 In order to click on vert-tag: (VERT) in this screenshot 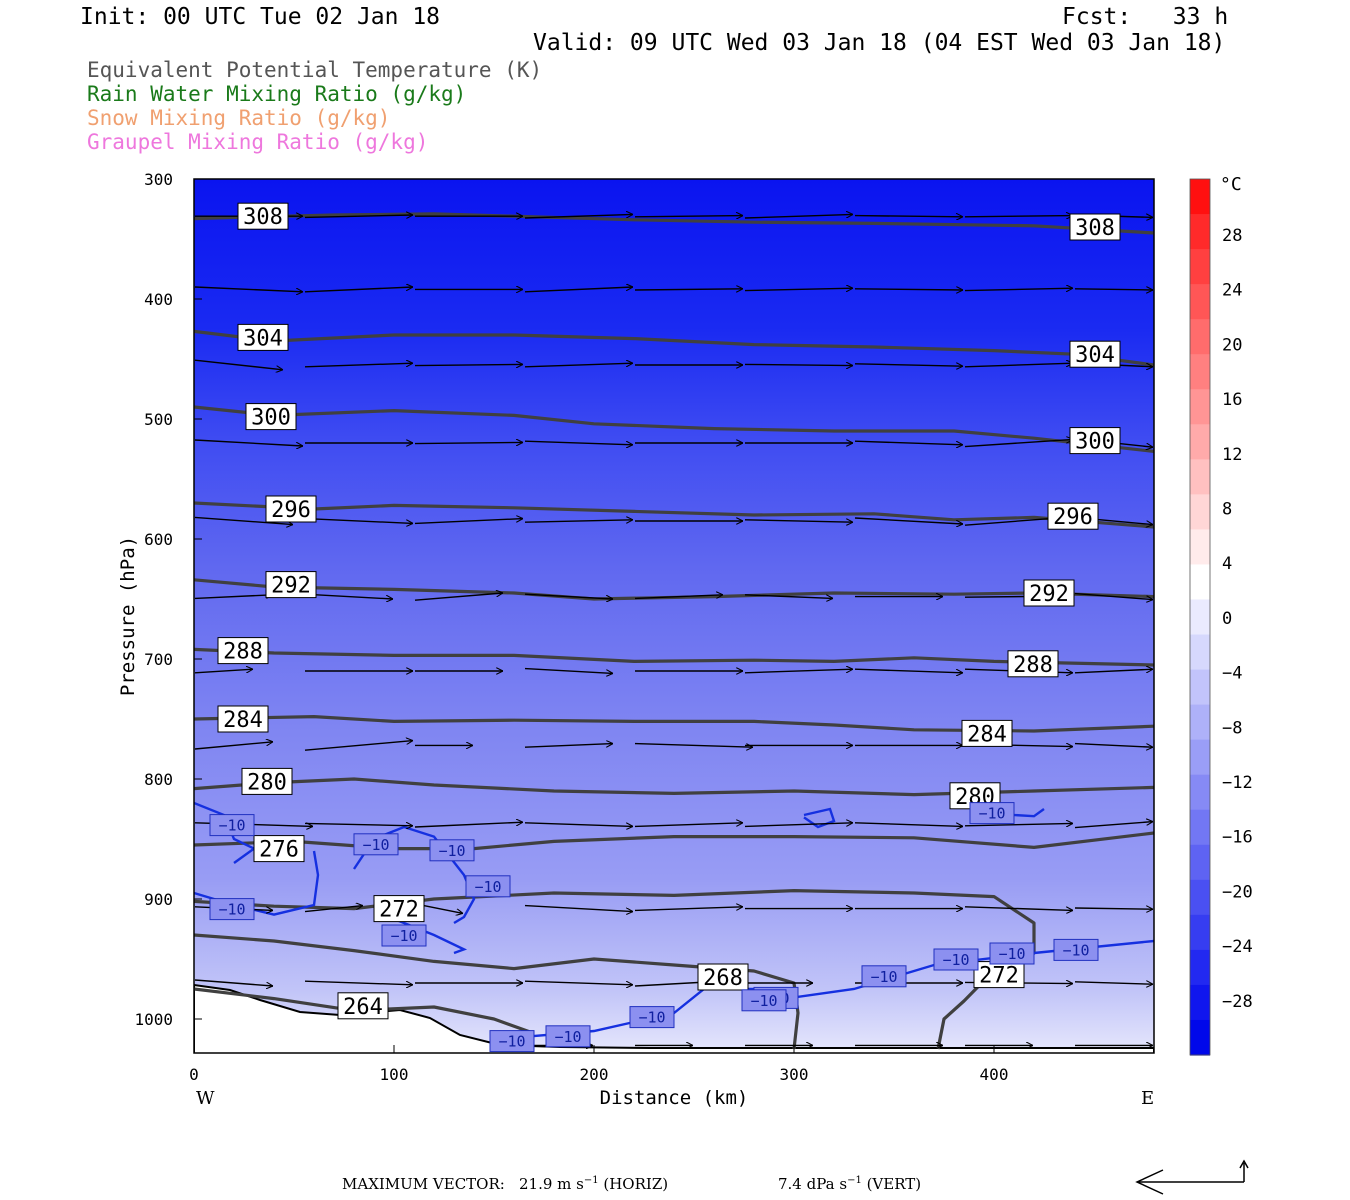, I will do `click(891, 1184)`.